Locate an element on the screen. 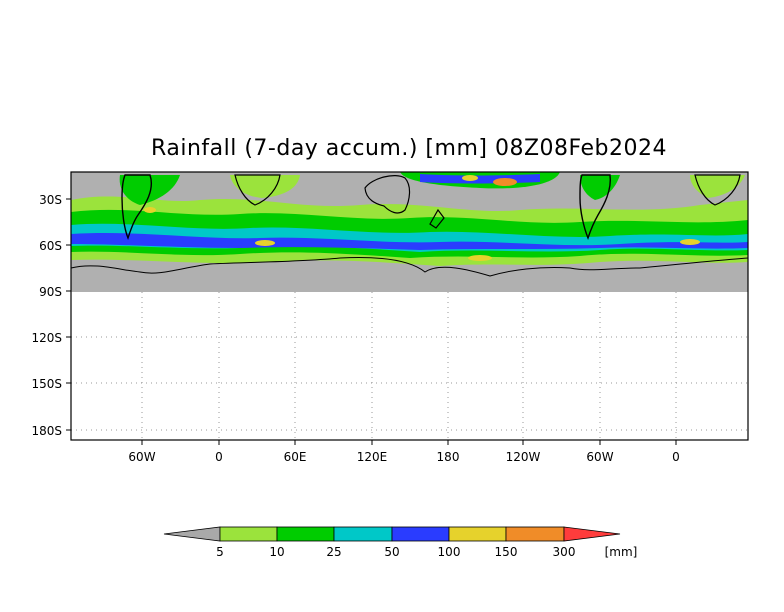 The image size is (784, 612). antarctica-coastline is located at coordinates (409, 267).